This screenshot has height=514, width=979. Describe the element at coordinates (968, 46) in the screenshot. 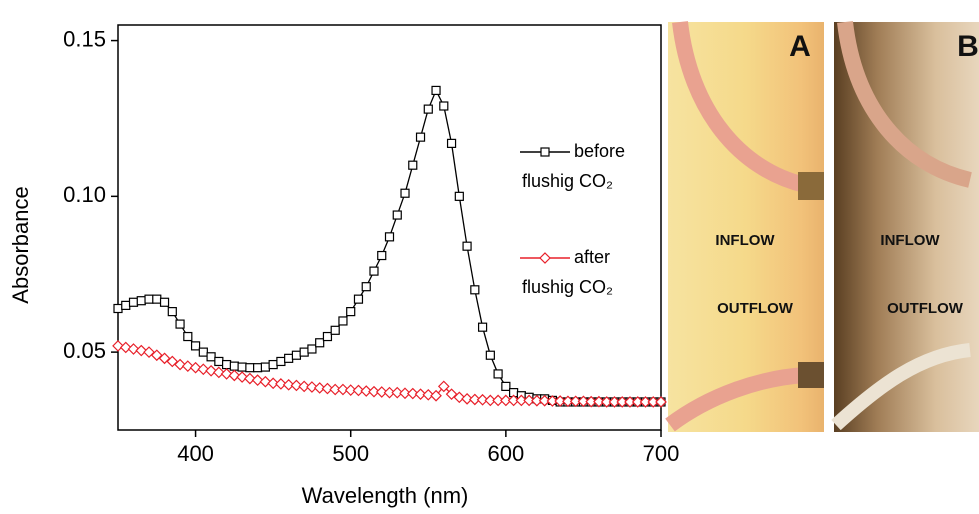

I see `photo-letter: B` at that location.